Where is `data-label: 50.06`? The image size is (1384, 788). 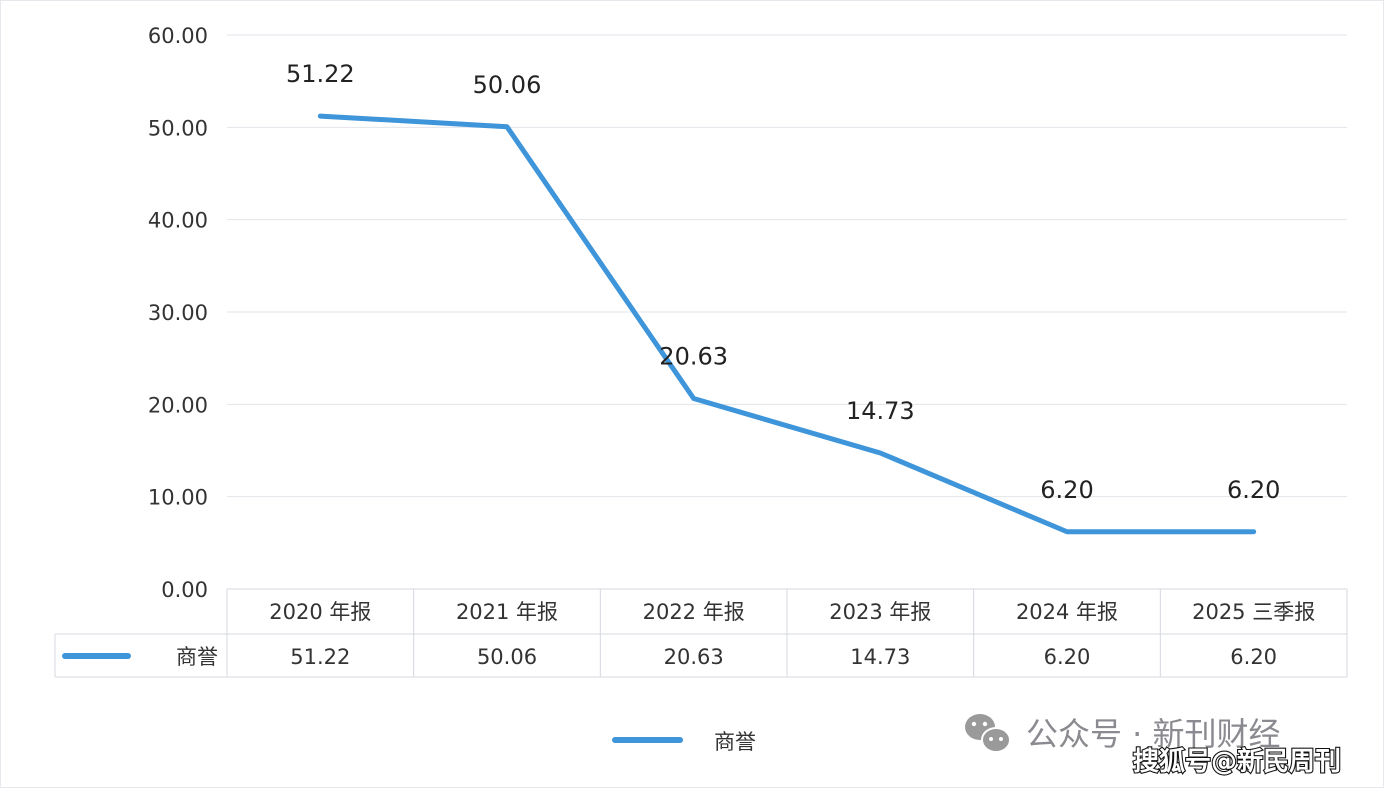
data-label: 50.06 is located at coordinates (507, 85).